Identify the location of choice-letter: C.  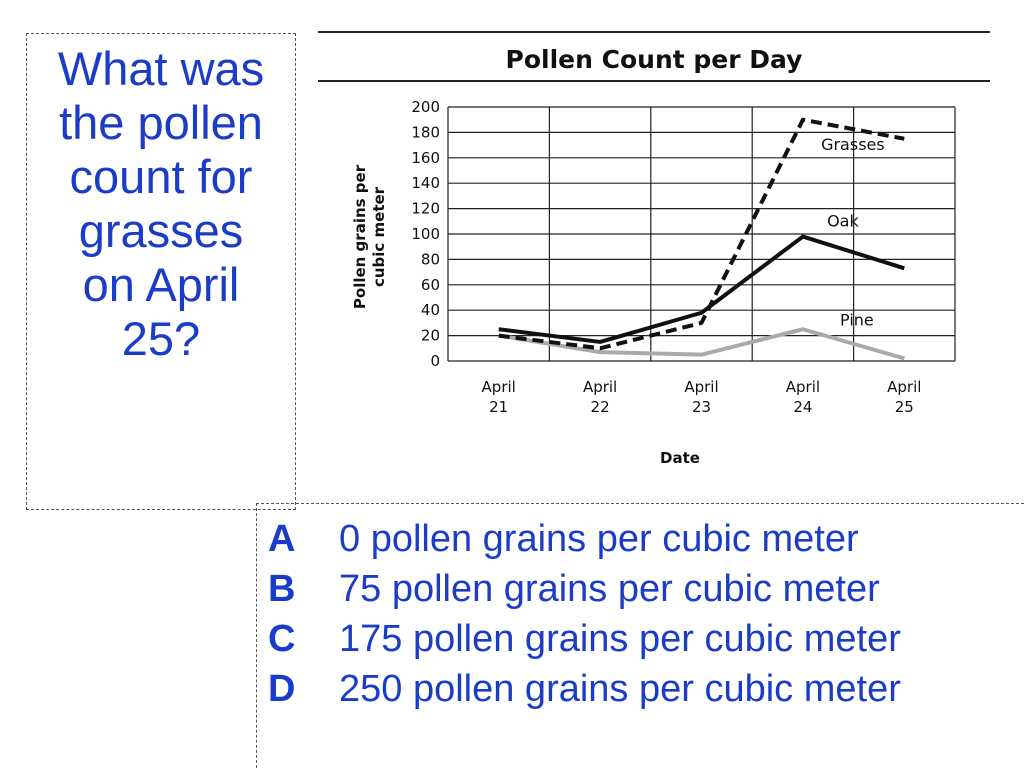
(282, 639).